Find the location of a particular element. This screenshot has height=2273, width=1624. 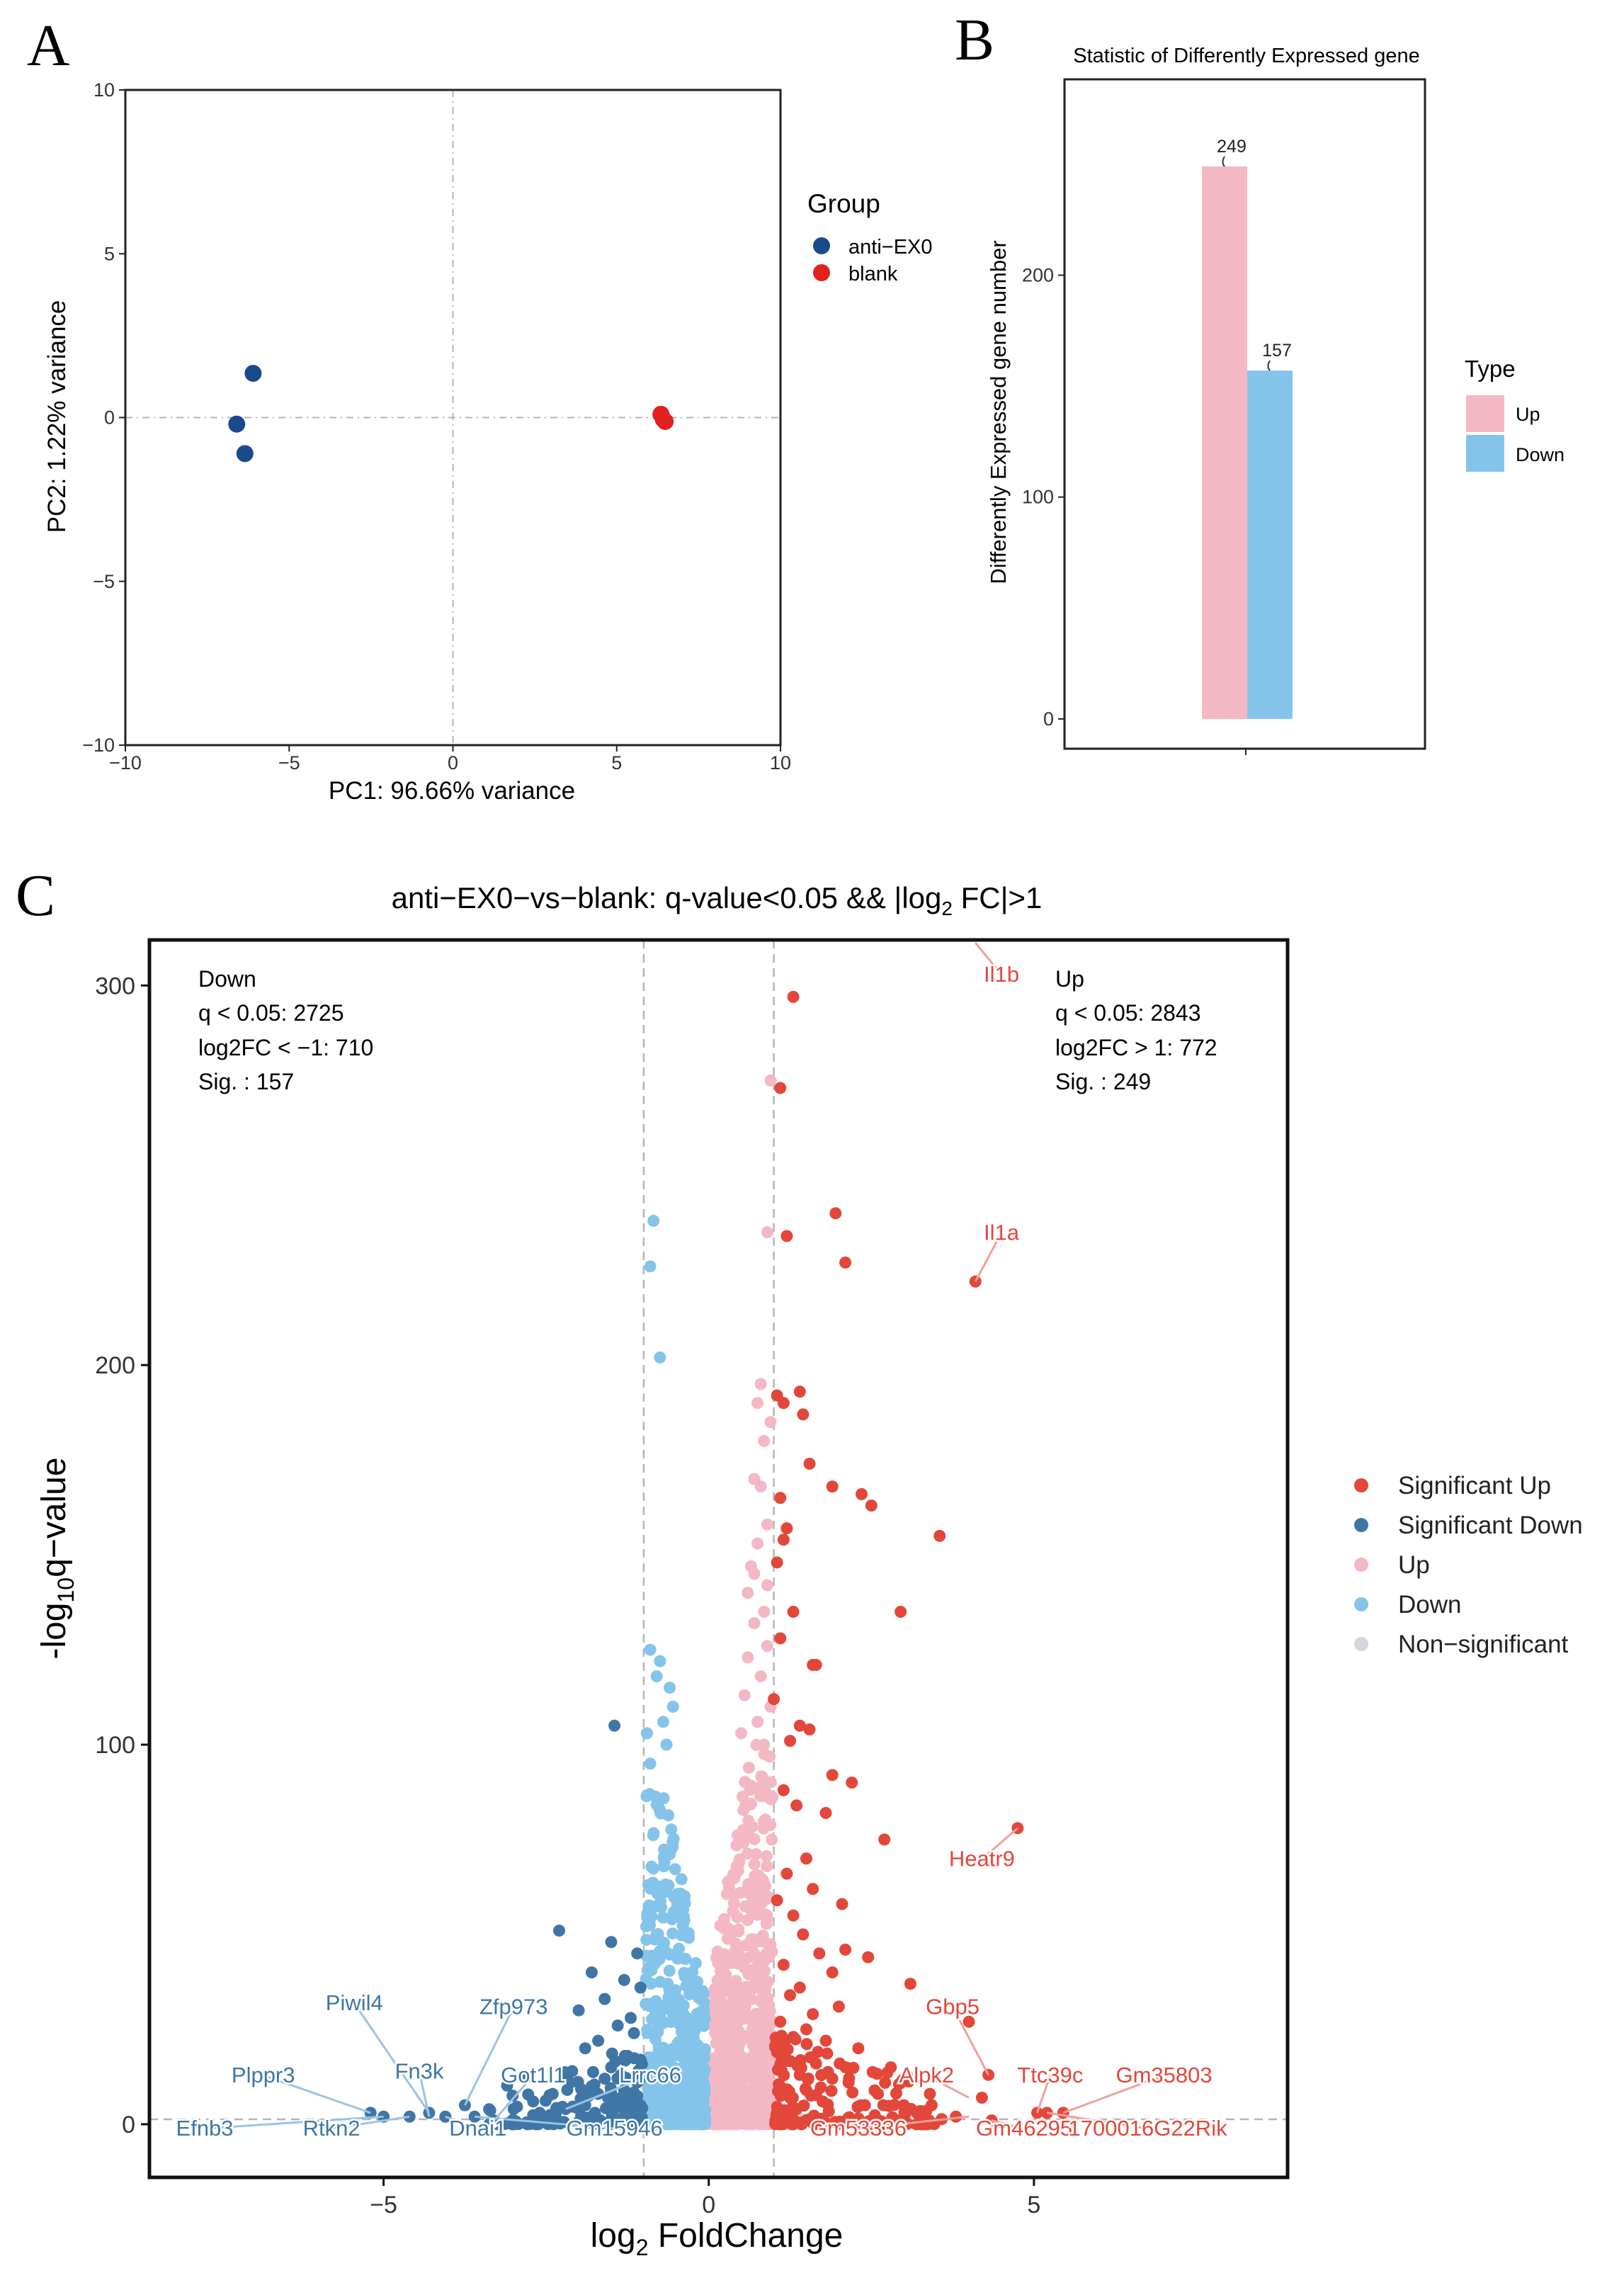

volcano-legend-key is located at coordinates (1361, 1565).